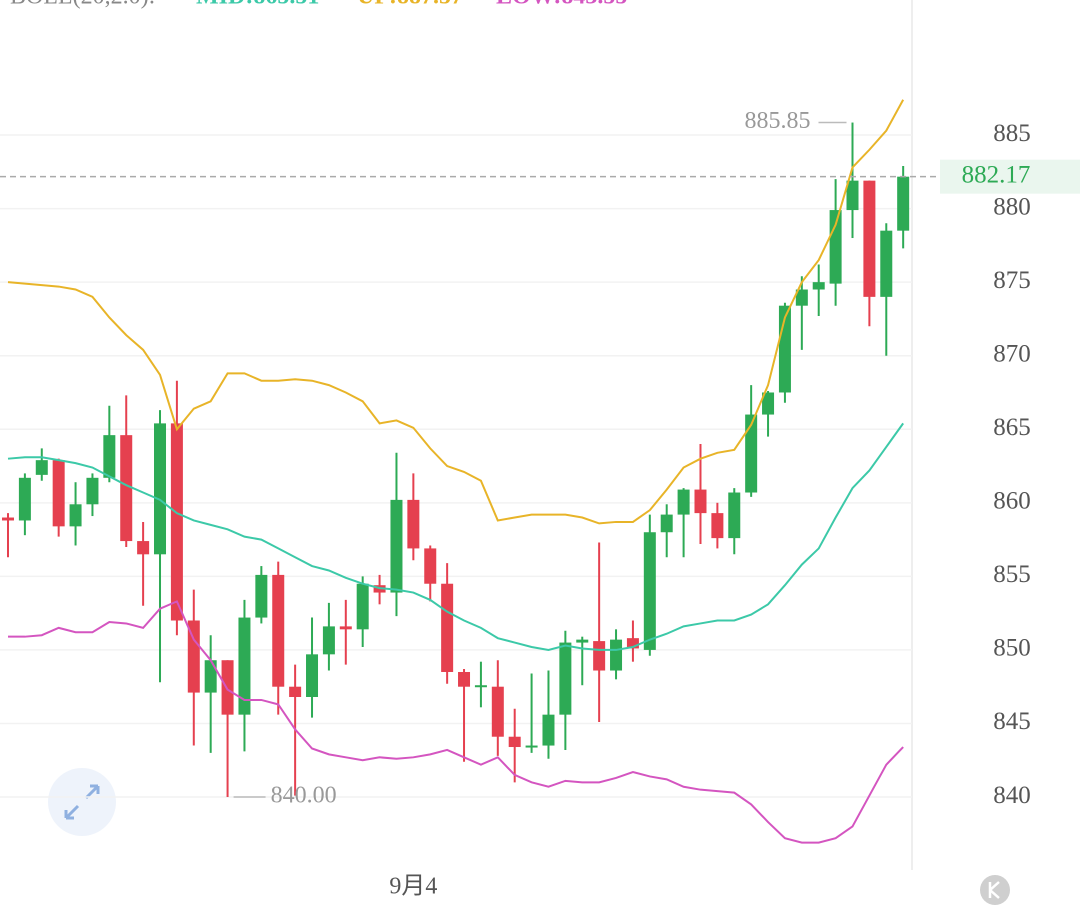 The image size is (1080, 907). I want to click on legend-entry: LOW:843.55, so click(561, 5).